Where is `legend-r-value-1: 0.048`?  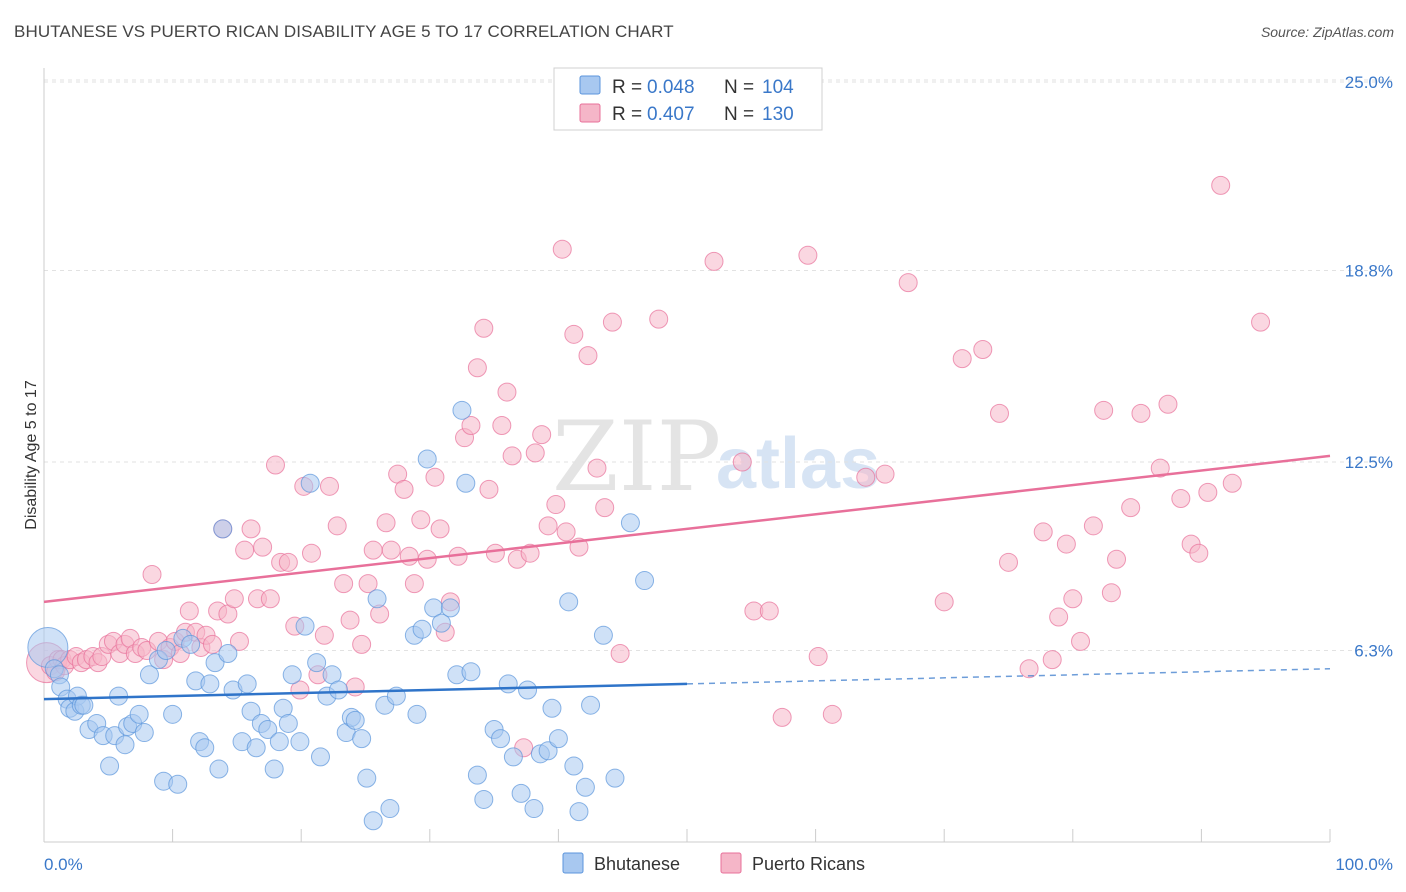 legend-r-value-1: 0.048 is located at coordinates (671, 87).